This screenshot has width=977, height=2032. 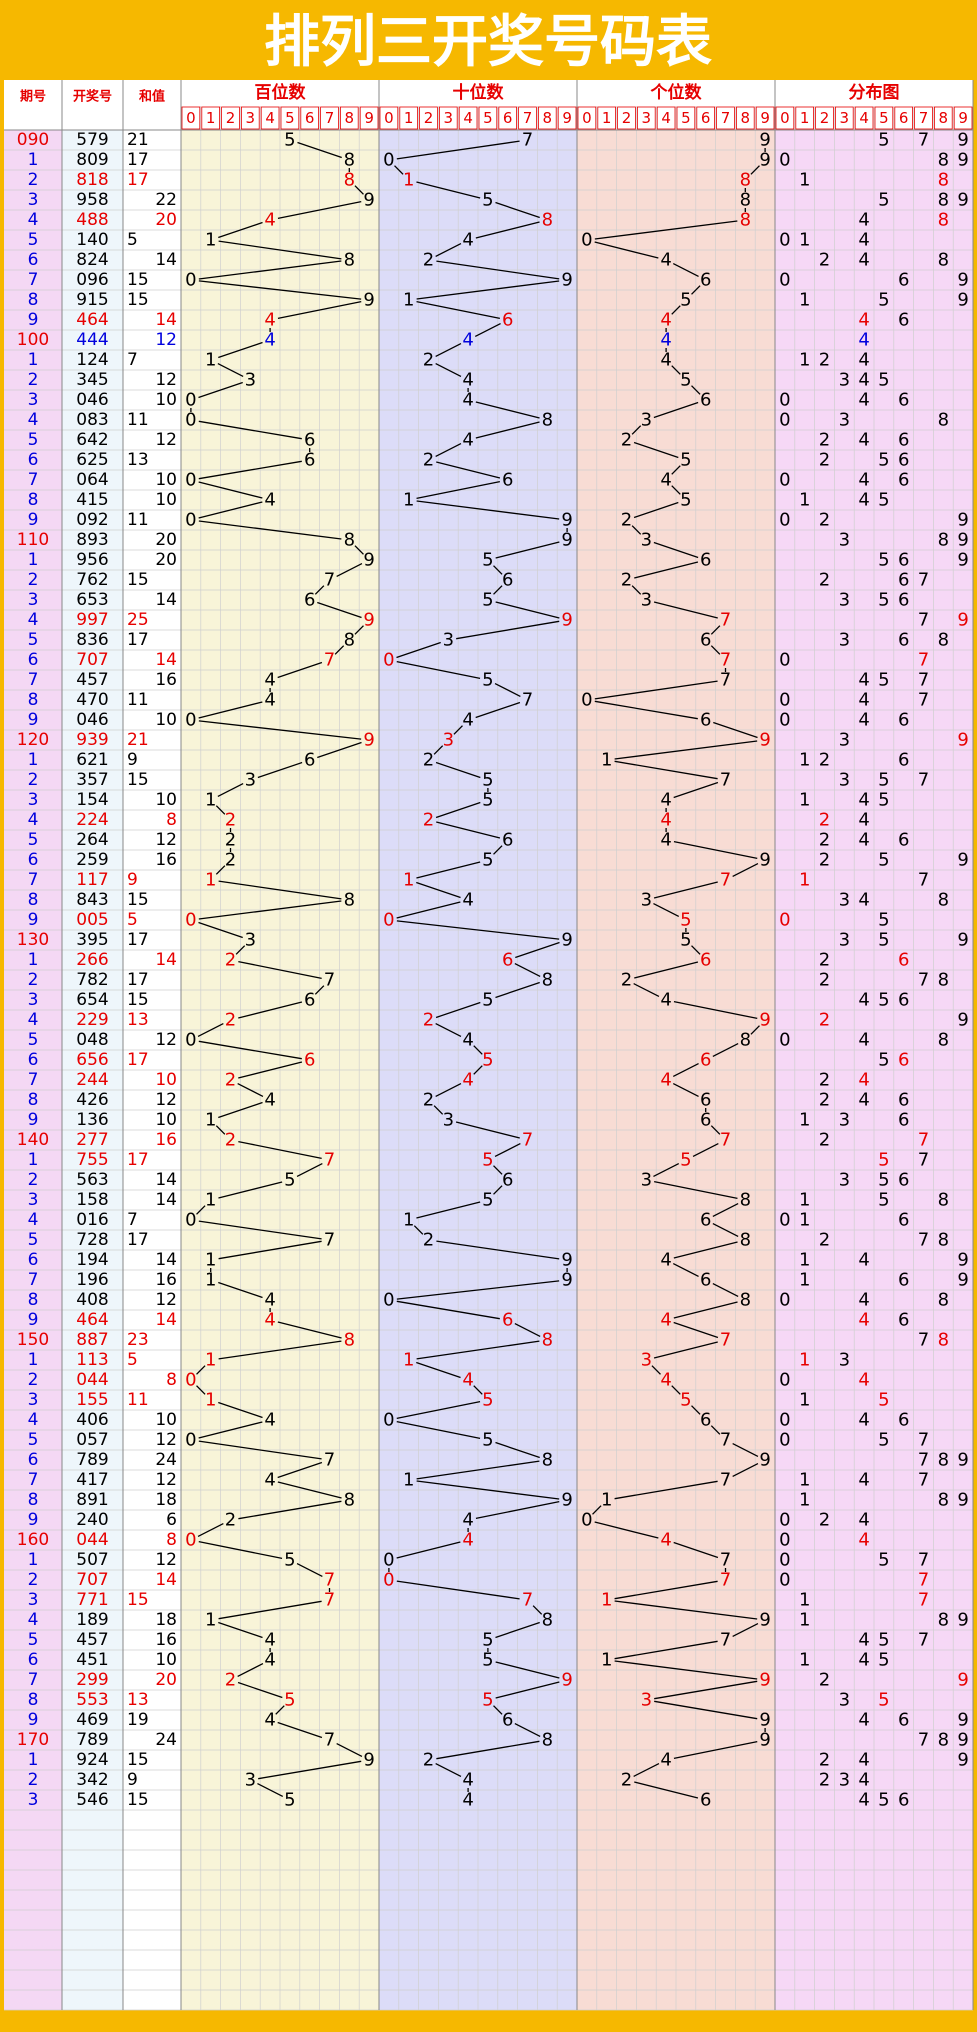 I want to click on sum: 15, so click(x=138, y=300).